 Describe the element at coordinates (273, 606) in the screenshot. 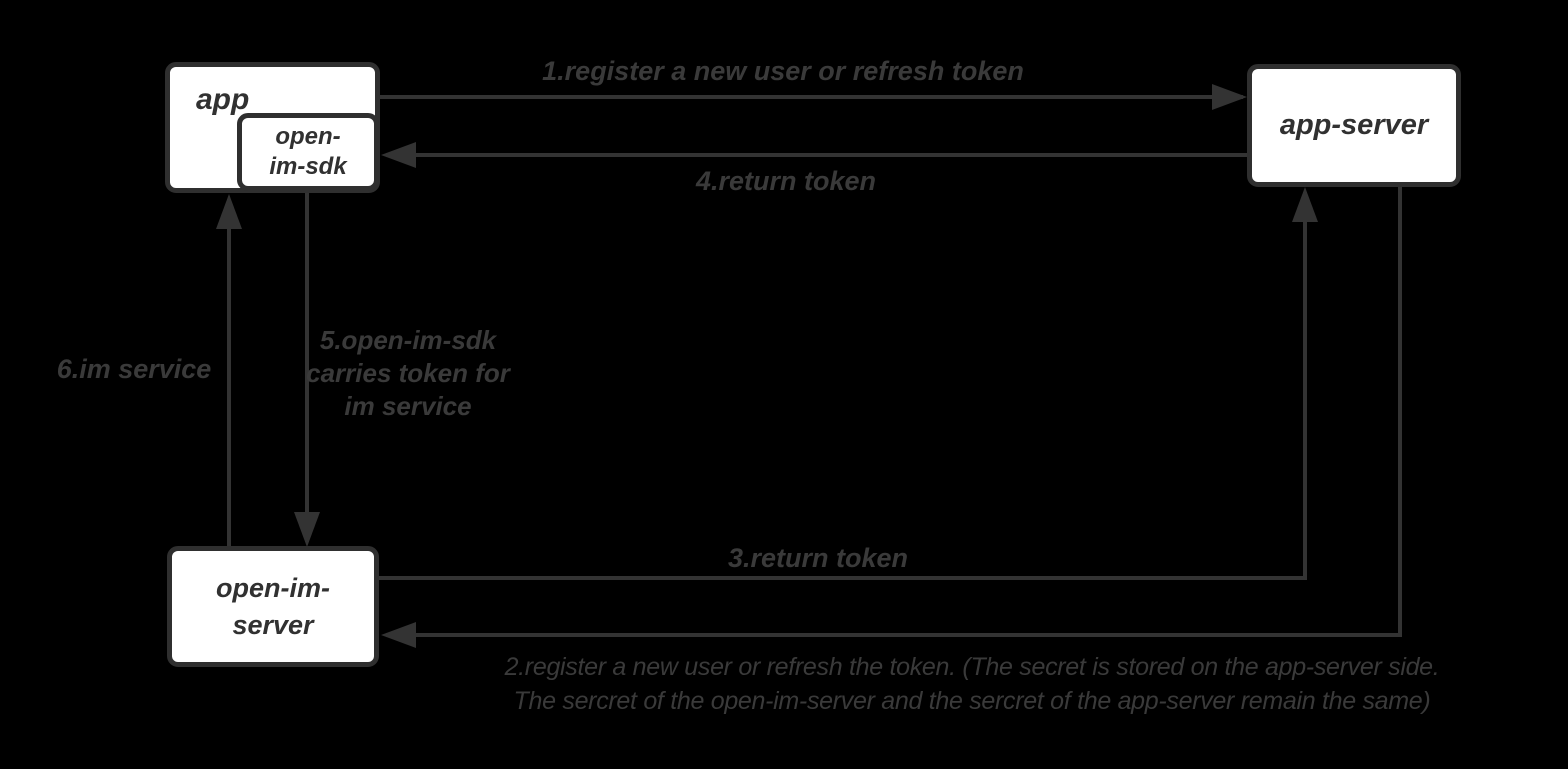

I see `node-open-im-server: open-im- server` at that location.